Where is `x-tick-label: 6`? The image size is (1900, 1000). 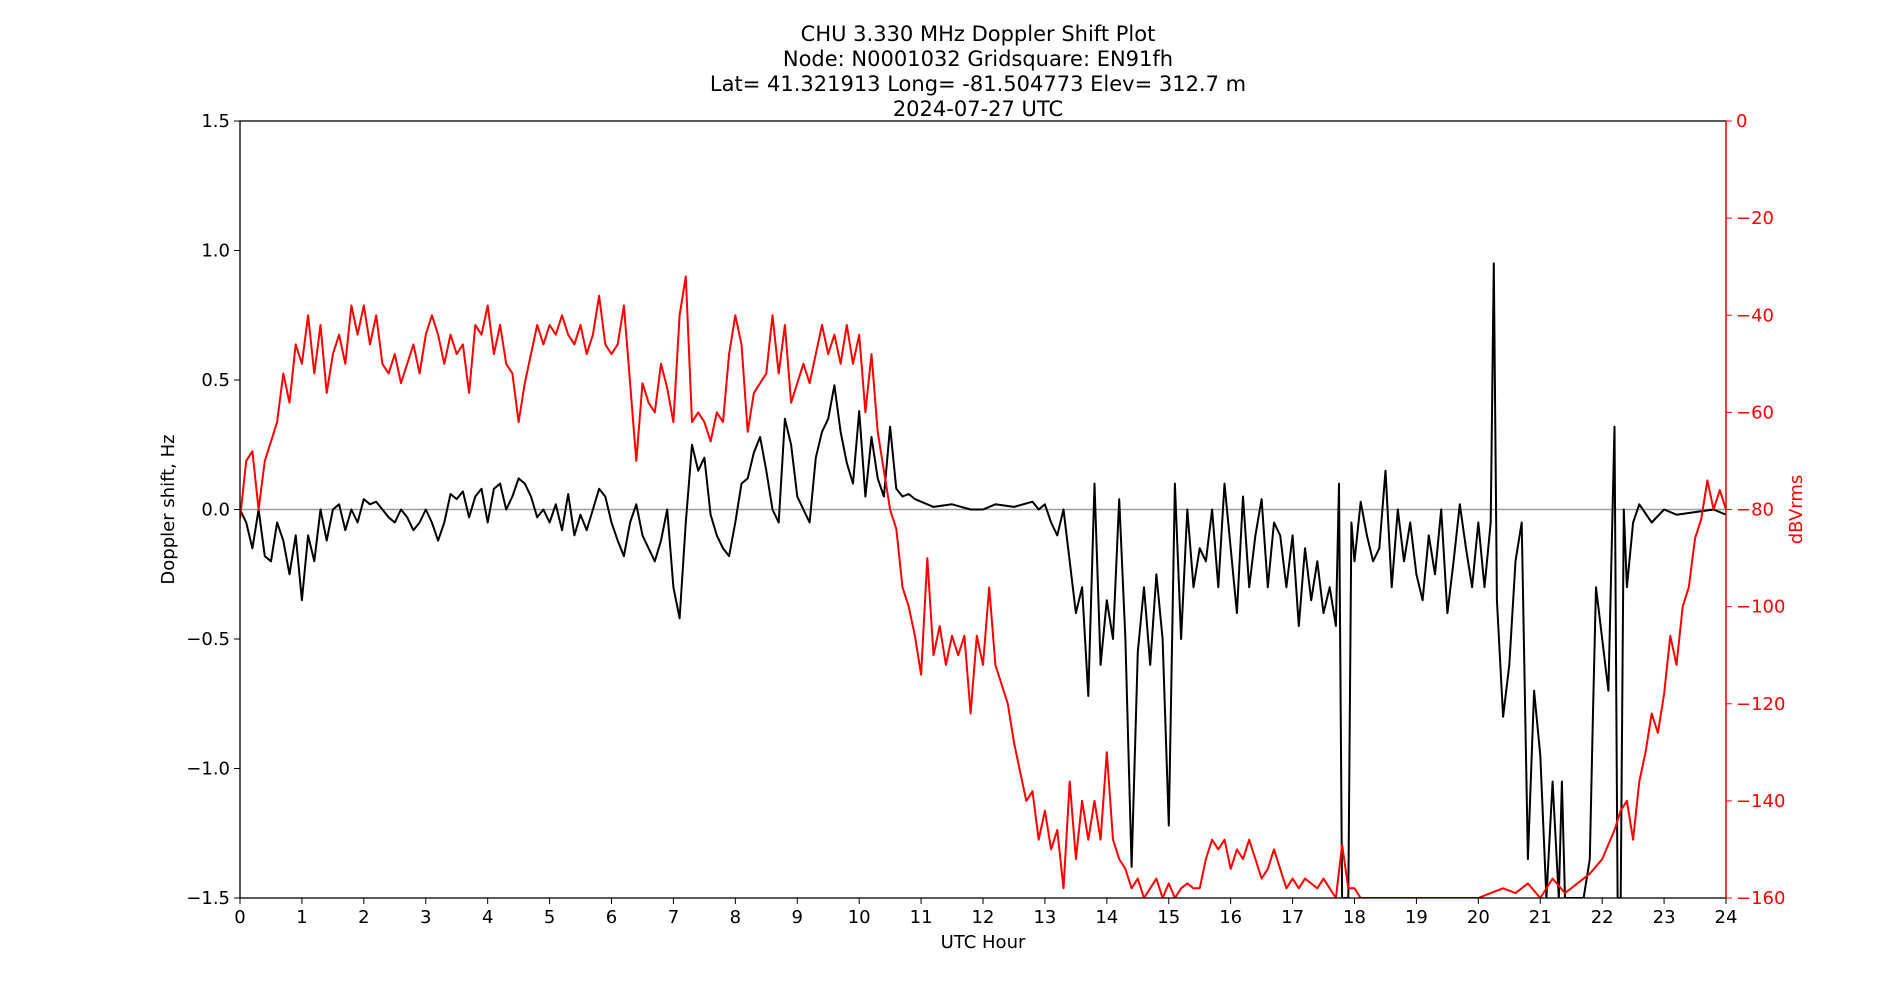
x-tick-label: 6 is located at coordinates (611, 917).